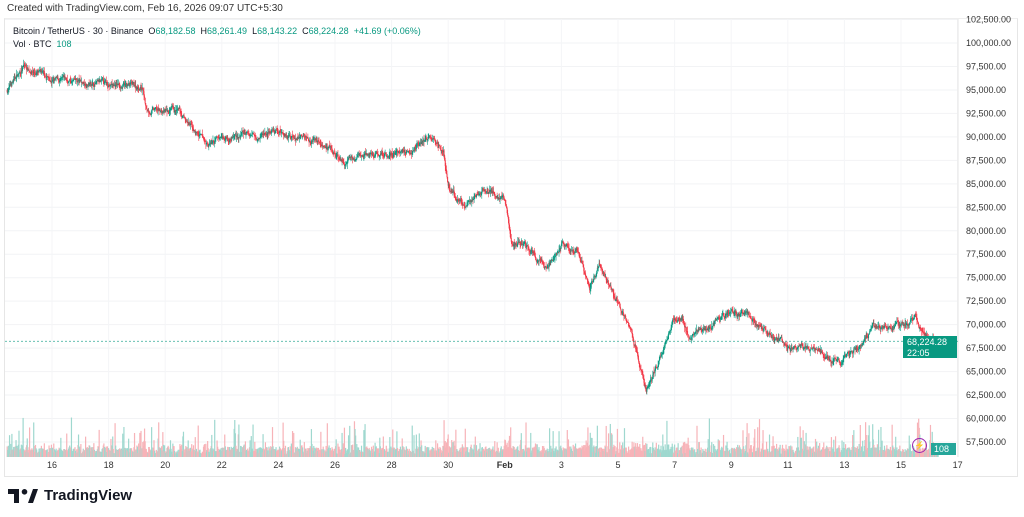  Describe the element at coordinates (175, 31) in the screenshot. I see `open-value: 68,182.58` at that location.